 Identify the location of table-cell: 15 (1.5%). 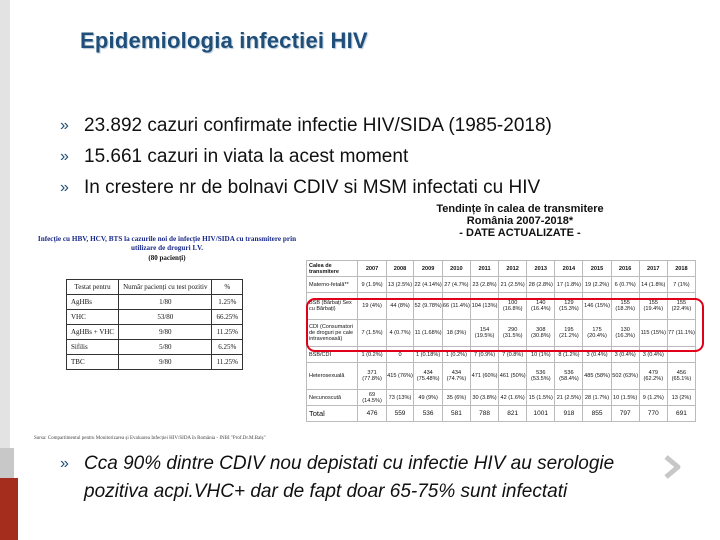
(541, 397).